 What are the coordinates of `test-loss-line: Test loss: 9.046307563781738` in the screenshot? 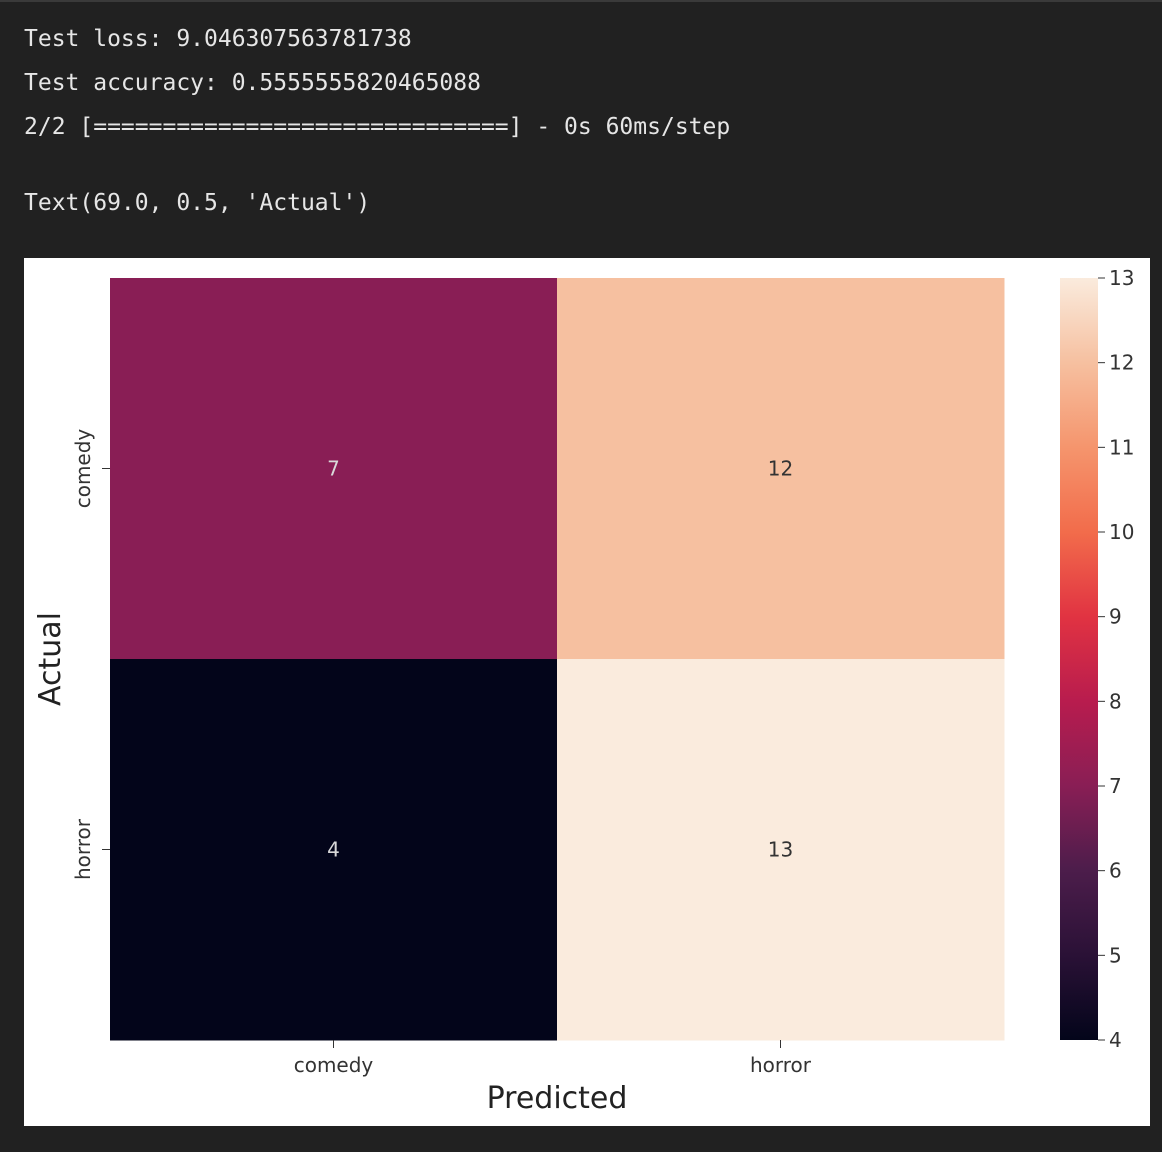 It's located at (218, 39).